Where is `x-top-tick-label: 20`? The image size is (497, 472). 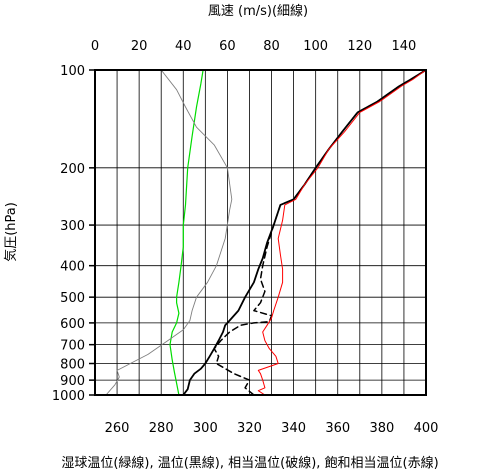
x-top-tick-label: 20 is located at coordinates (139, 46).